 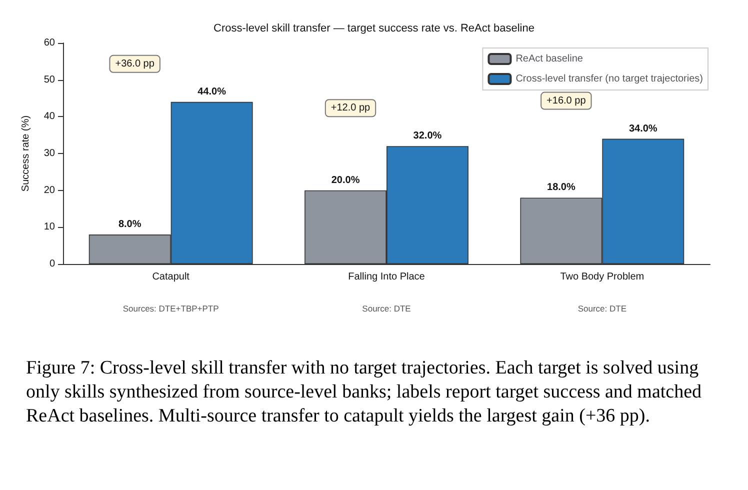 I want to click on y-tick-label: 20, so click(x=50, y=190).